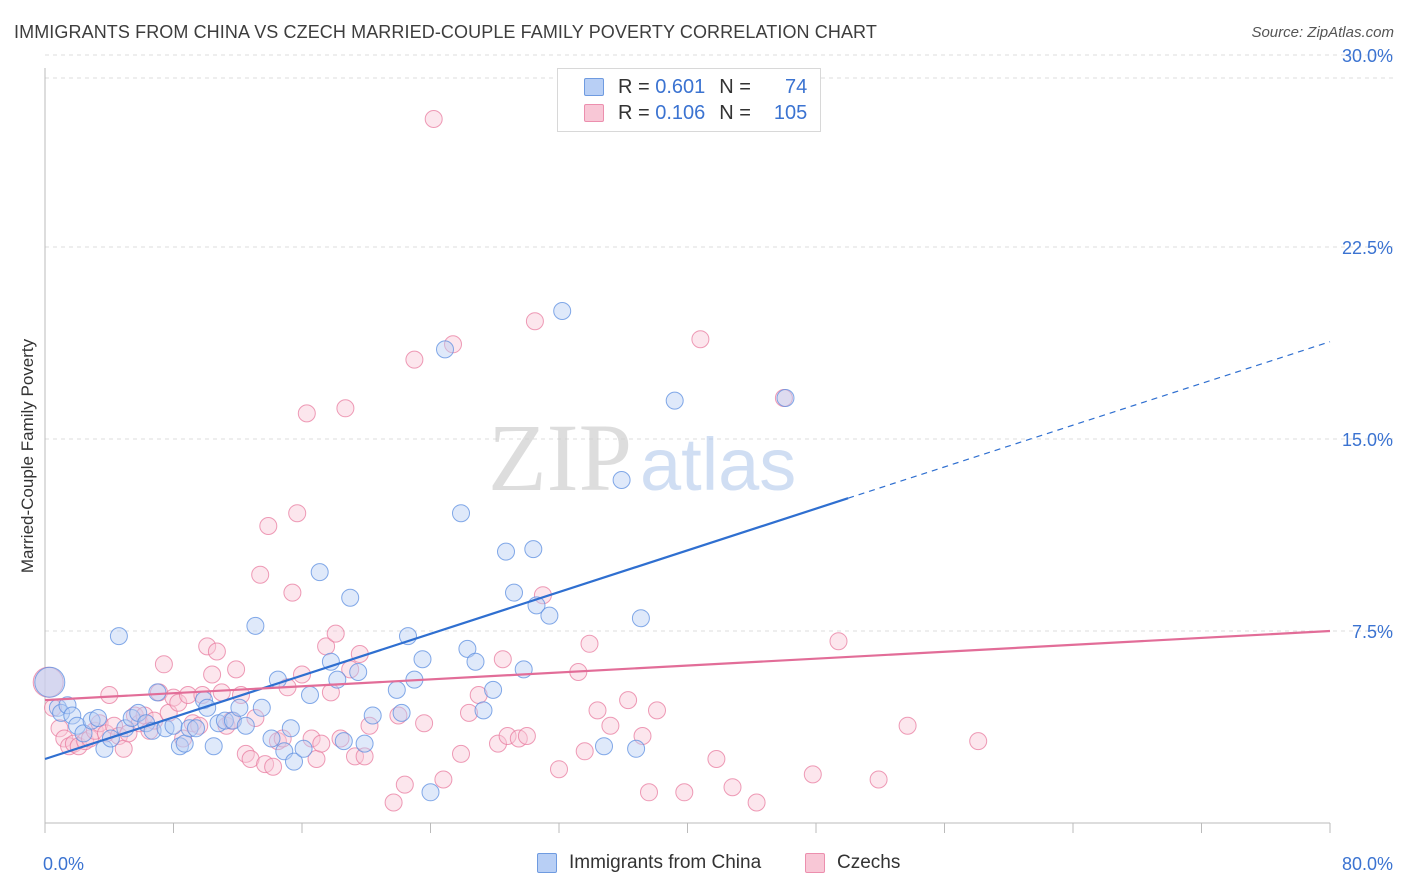  I want to click on legend-swatch-czechs, so click(594, 113).